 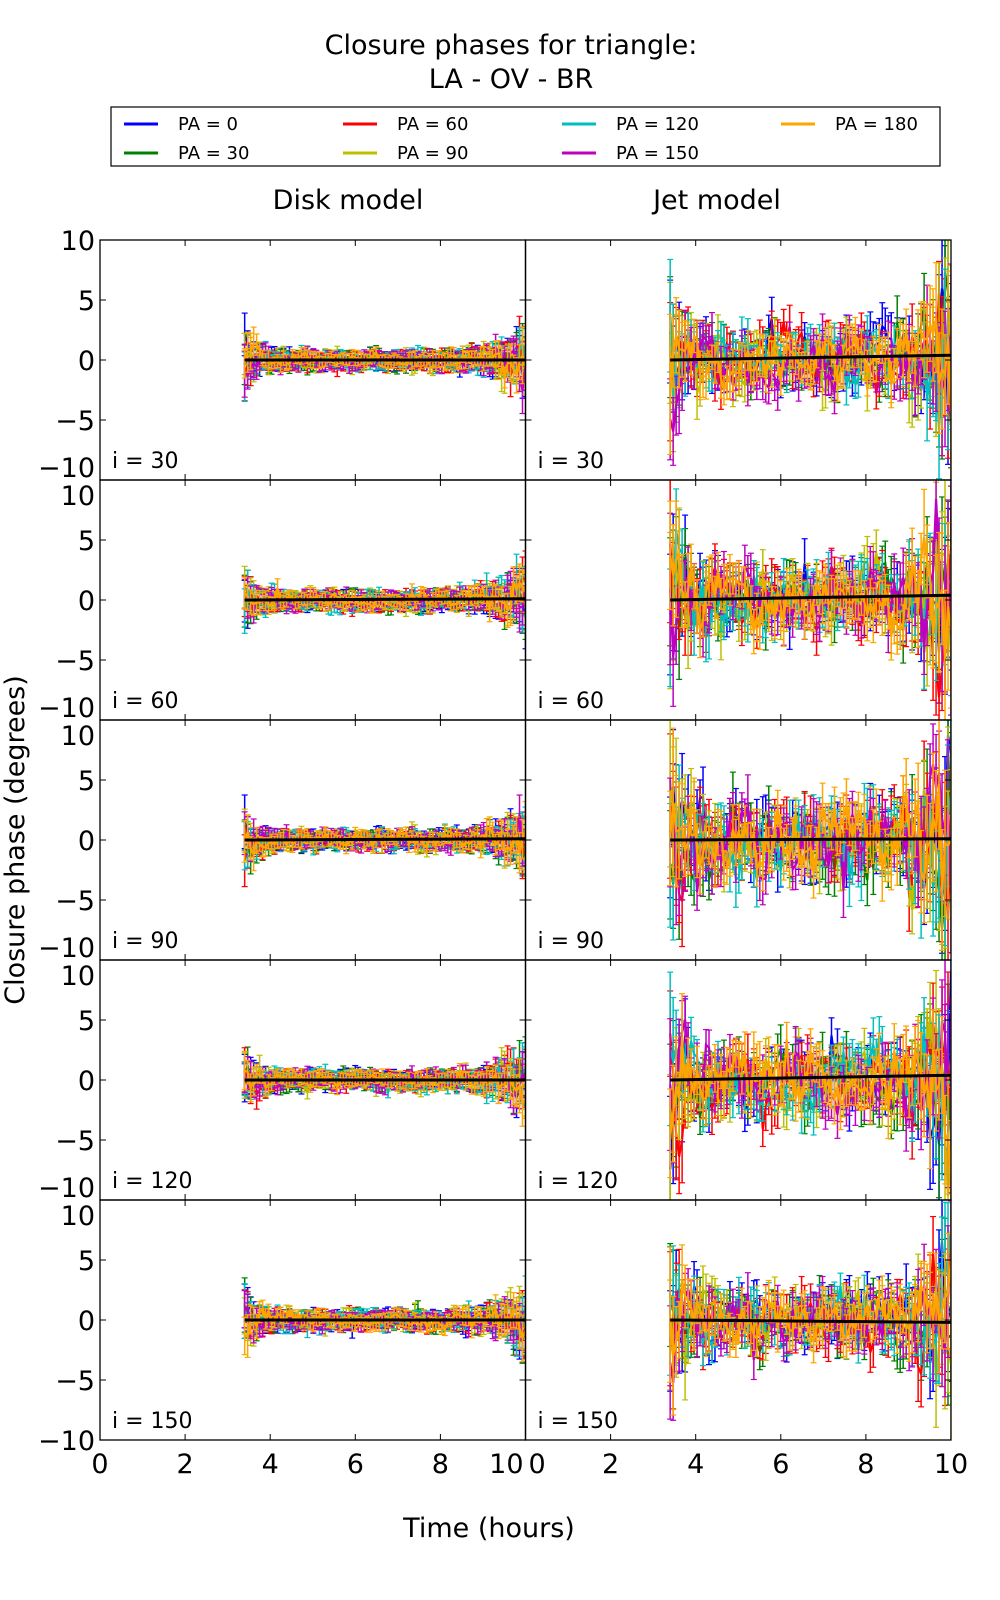 I want to click on legend-box, so click(x=525, y=136).